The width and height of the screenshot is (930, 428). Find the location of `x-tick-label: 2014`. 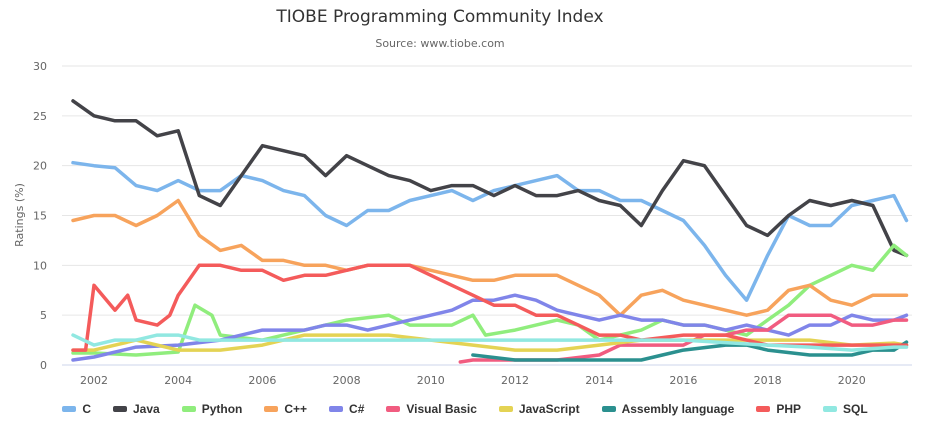

x-tick-label: 2014 is located at coordinates (599, 380).